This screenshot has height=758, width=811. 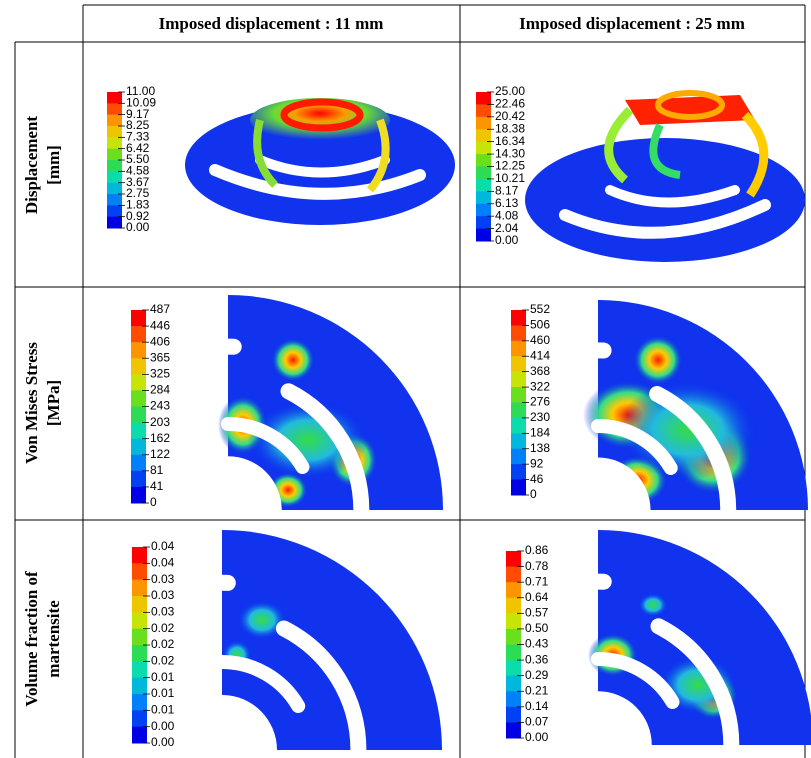 What do you see at coordinates (157, 470) in the screenshot?
I see `legend-label: 81` at bounding box center [157, 470].